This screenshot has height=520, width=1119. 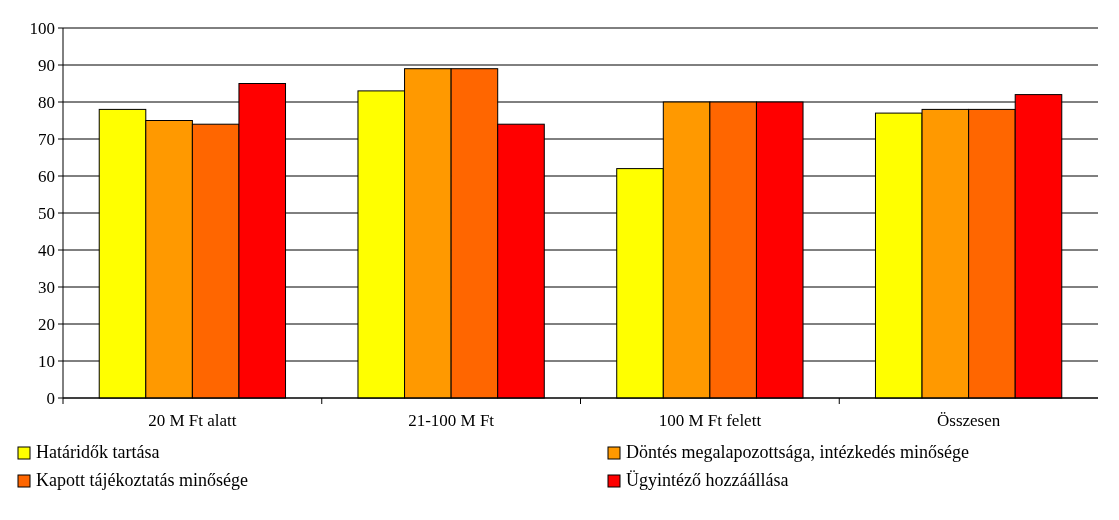 I want to click on y-tick-label: 90, so click(x=46, y=65).